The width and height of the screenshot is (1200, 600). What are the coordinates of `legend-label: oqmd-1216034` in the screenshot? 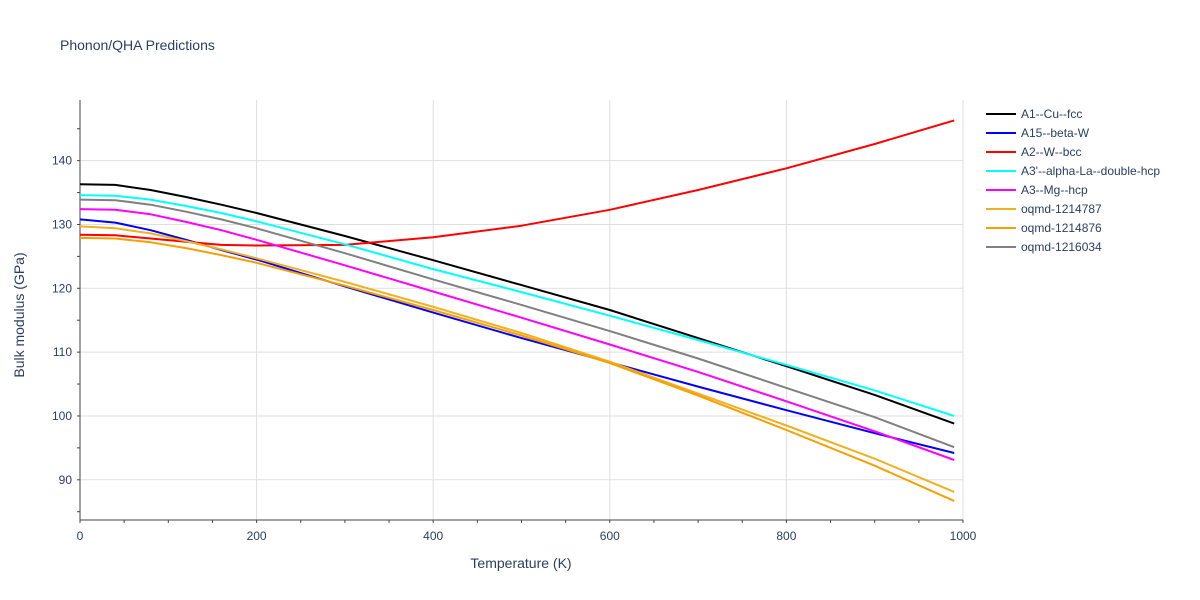 It's located at (1061, 247).